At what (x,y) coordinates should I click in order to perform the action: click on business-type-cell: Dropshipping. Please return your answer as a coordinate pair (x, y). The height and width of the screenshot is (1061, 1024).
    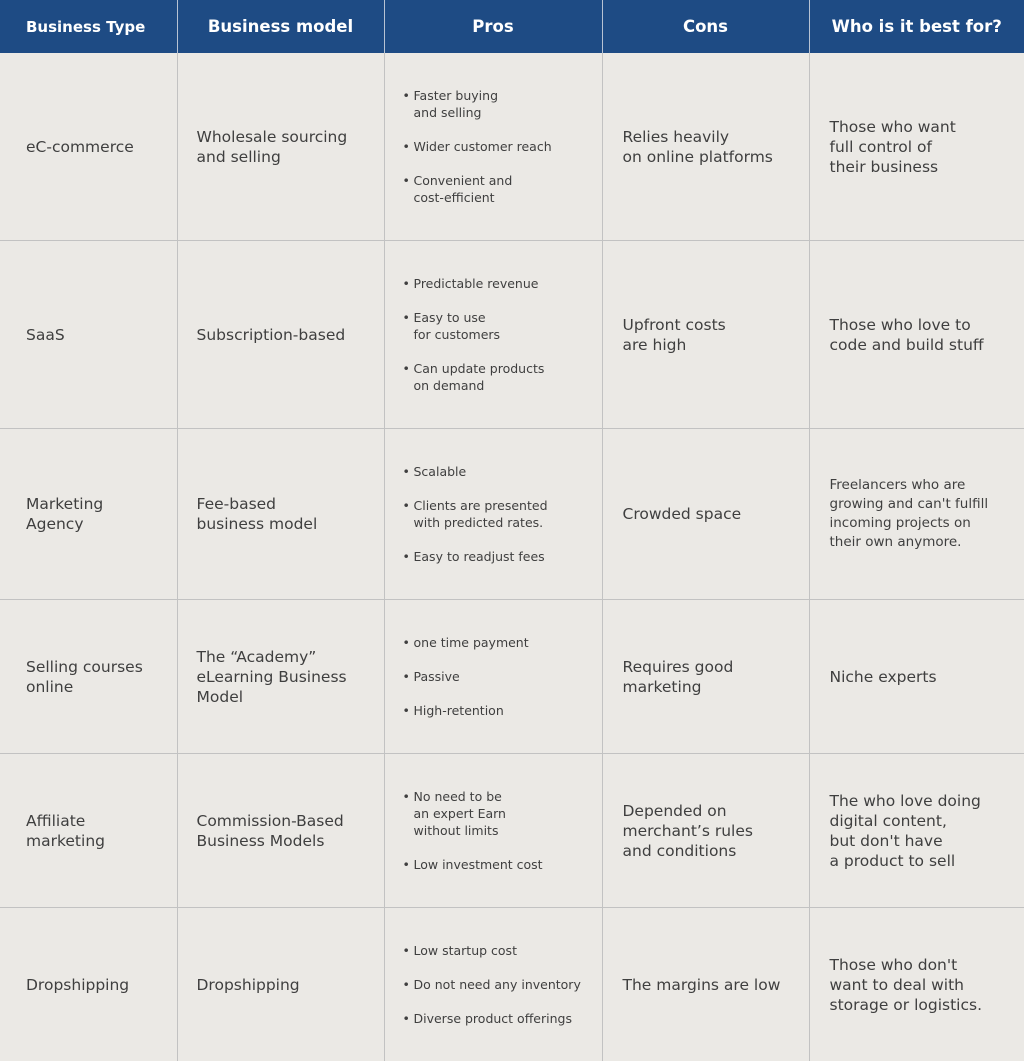
    Looking at the image, I should click on (88, 984).